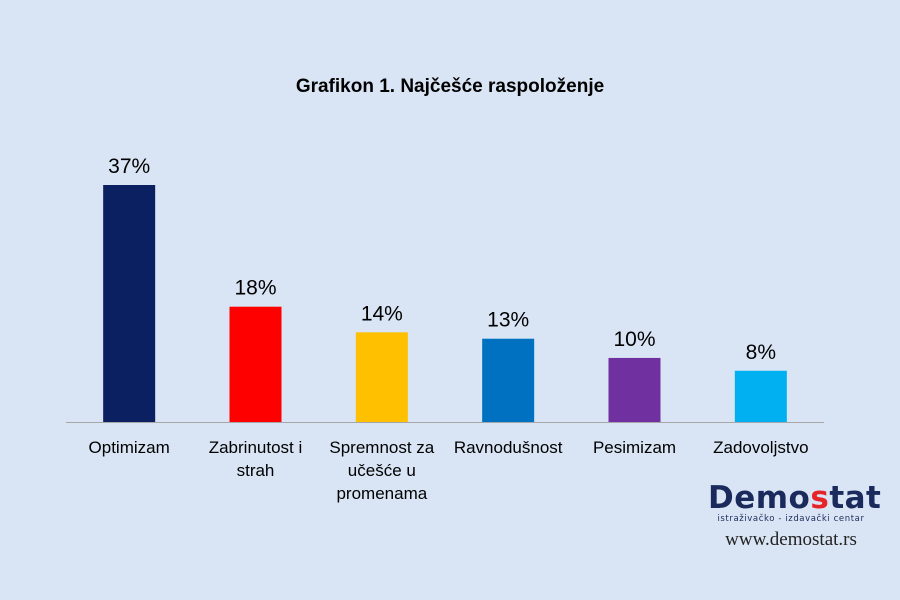 This screenshot has width=900, height=600. What do you see at coordinates (791, 539) in the screenshot?
I see `website-url: www.demostat.rs` at bounding box center [791, 539].